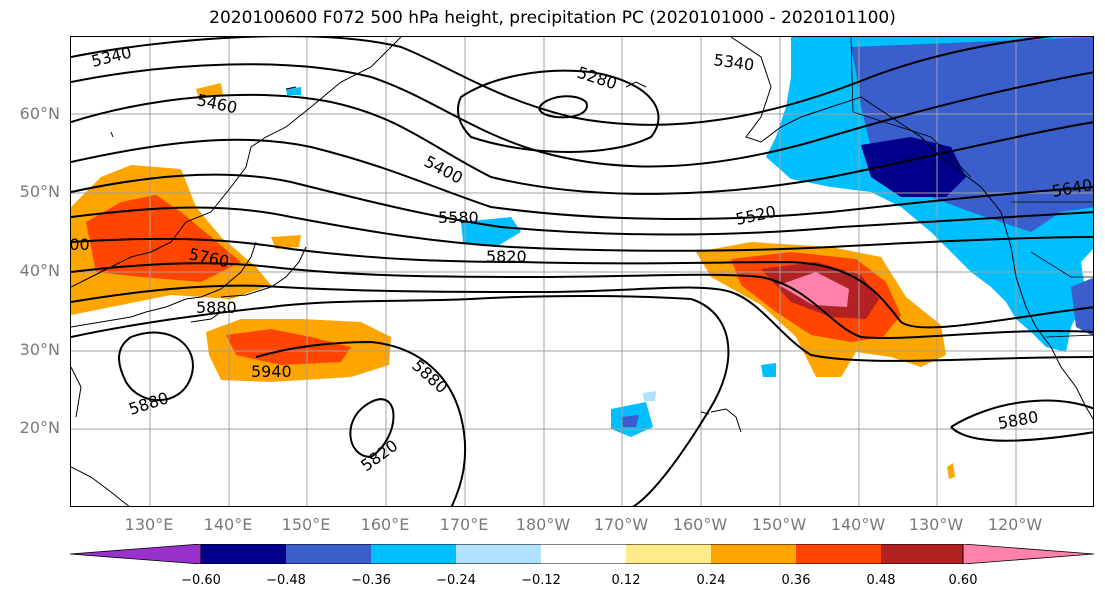 The image size is (1105, 601). Describe the element at coordinates (385, 524) in the screenshot. I see `lon-label: 160°E` at that location.